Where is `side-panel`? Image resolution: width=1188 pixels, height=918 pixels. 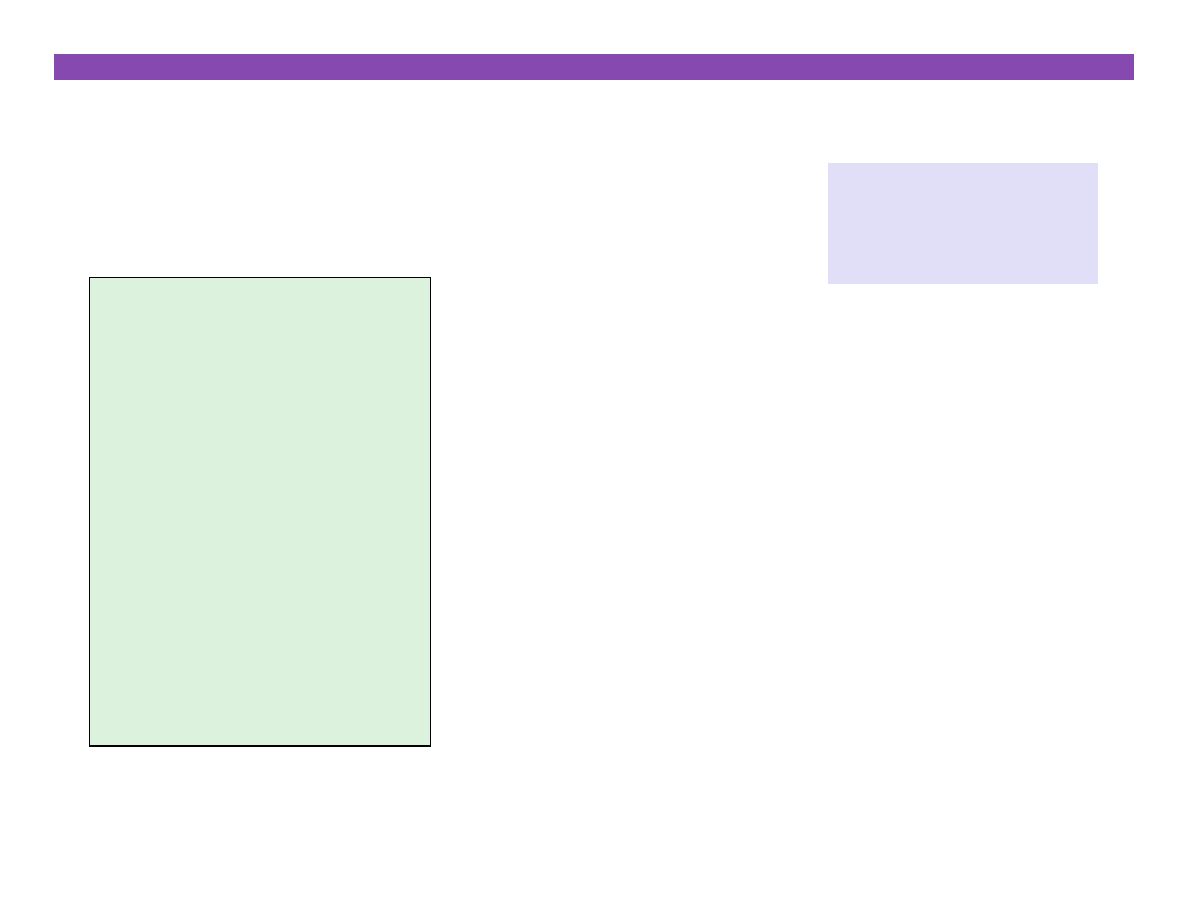 side-panel is located at coordinates (963, 223).